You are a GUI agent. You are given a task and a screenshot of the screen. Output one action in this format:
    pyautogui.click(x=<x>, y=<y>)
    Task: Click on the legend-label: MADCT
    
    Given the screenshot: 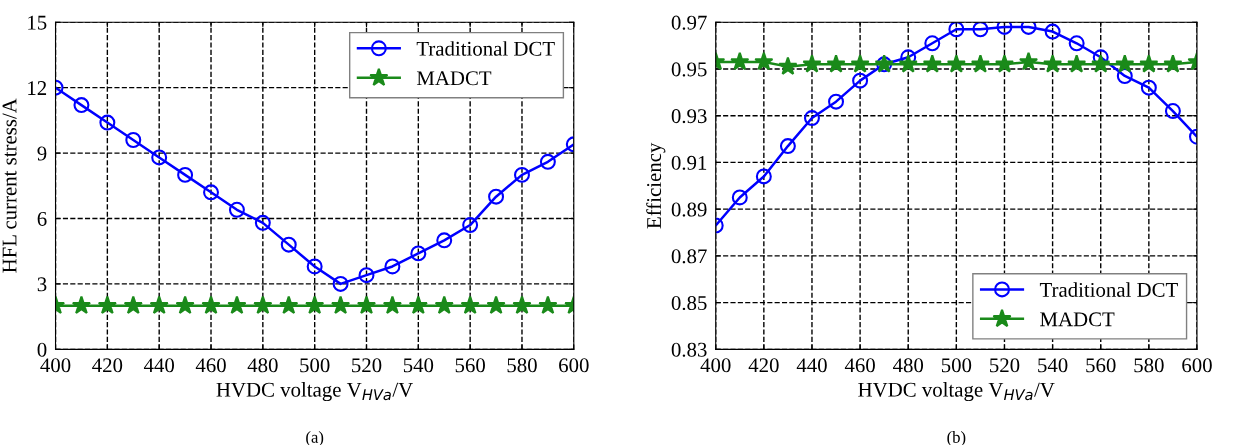 What is the action you would take?
    pyautogui.click(x=454, y=78)
    